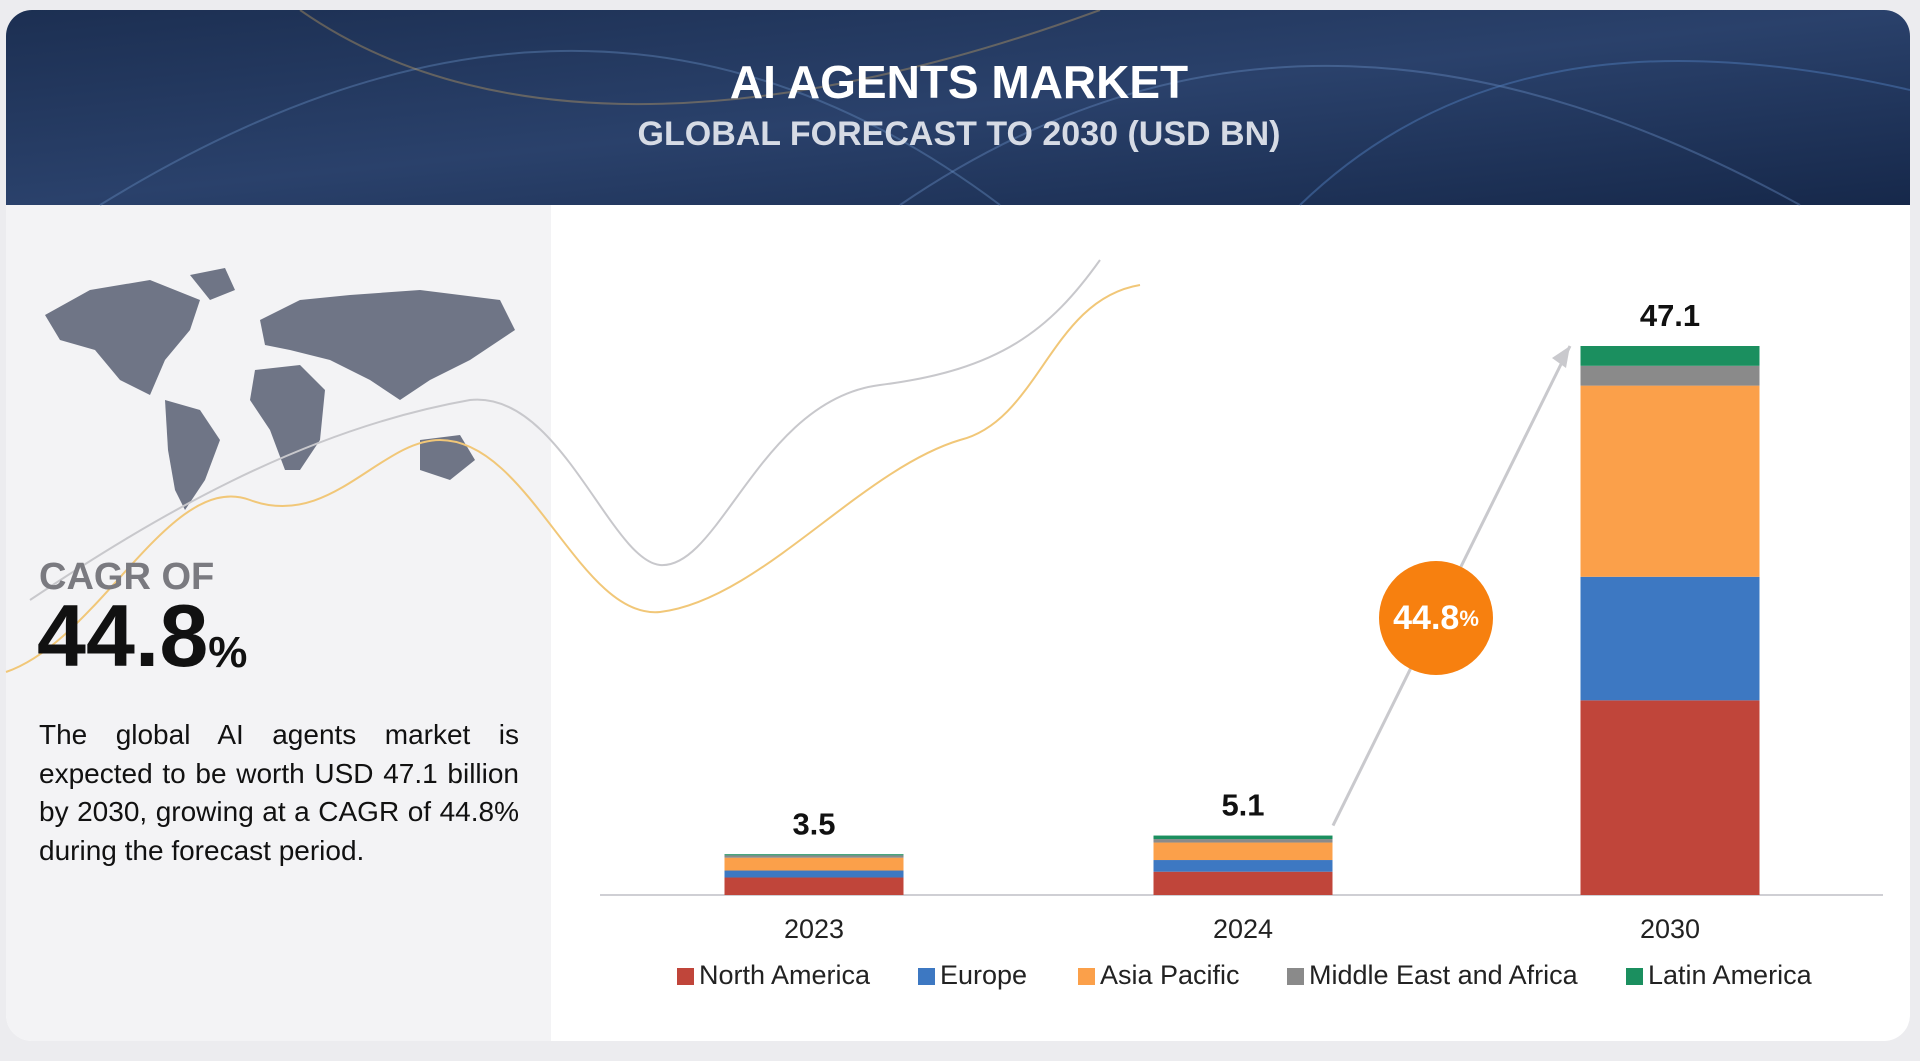 This screenshot has height=1061, width=1920. I want to click on x-tick-label: 2024, so click(1243, 929).